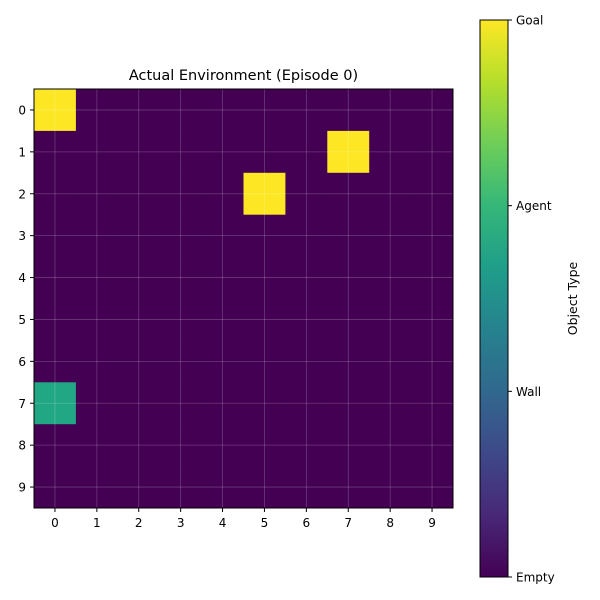 Image resolution: width=600 pixels, height=600 pixels. What do you see at coordinates (222, 152) in the screenshot?
I see `heatmap-cell-r1-c4` at bounding box center [222, 152].